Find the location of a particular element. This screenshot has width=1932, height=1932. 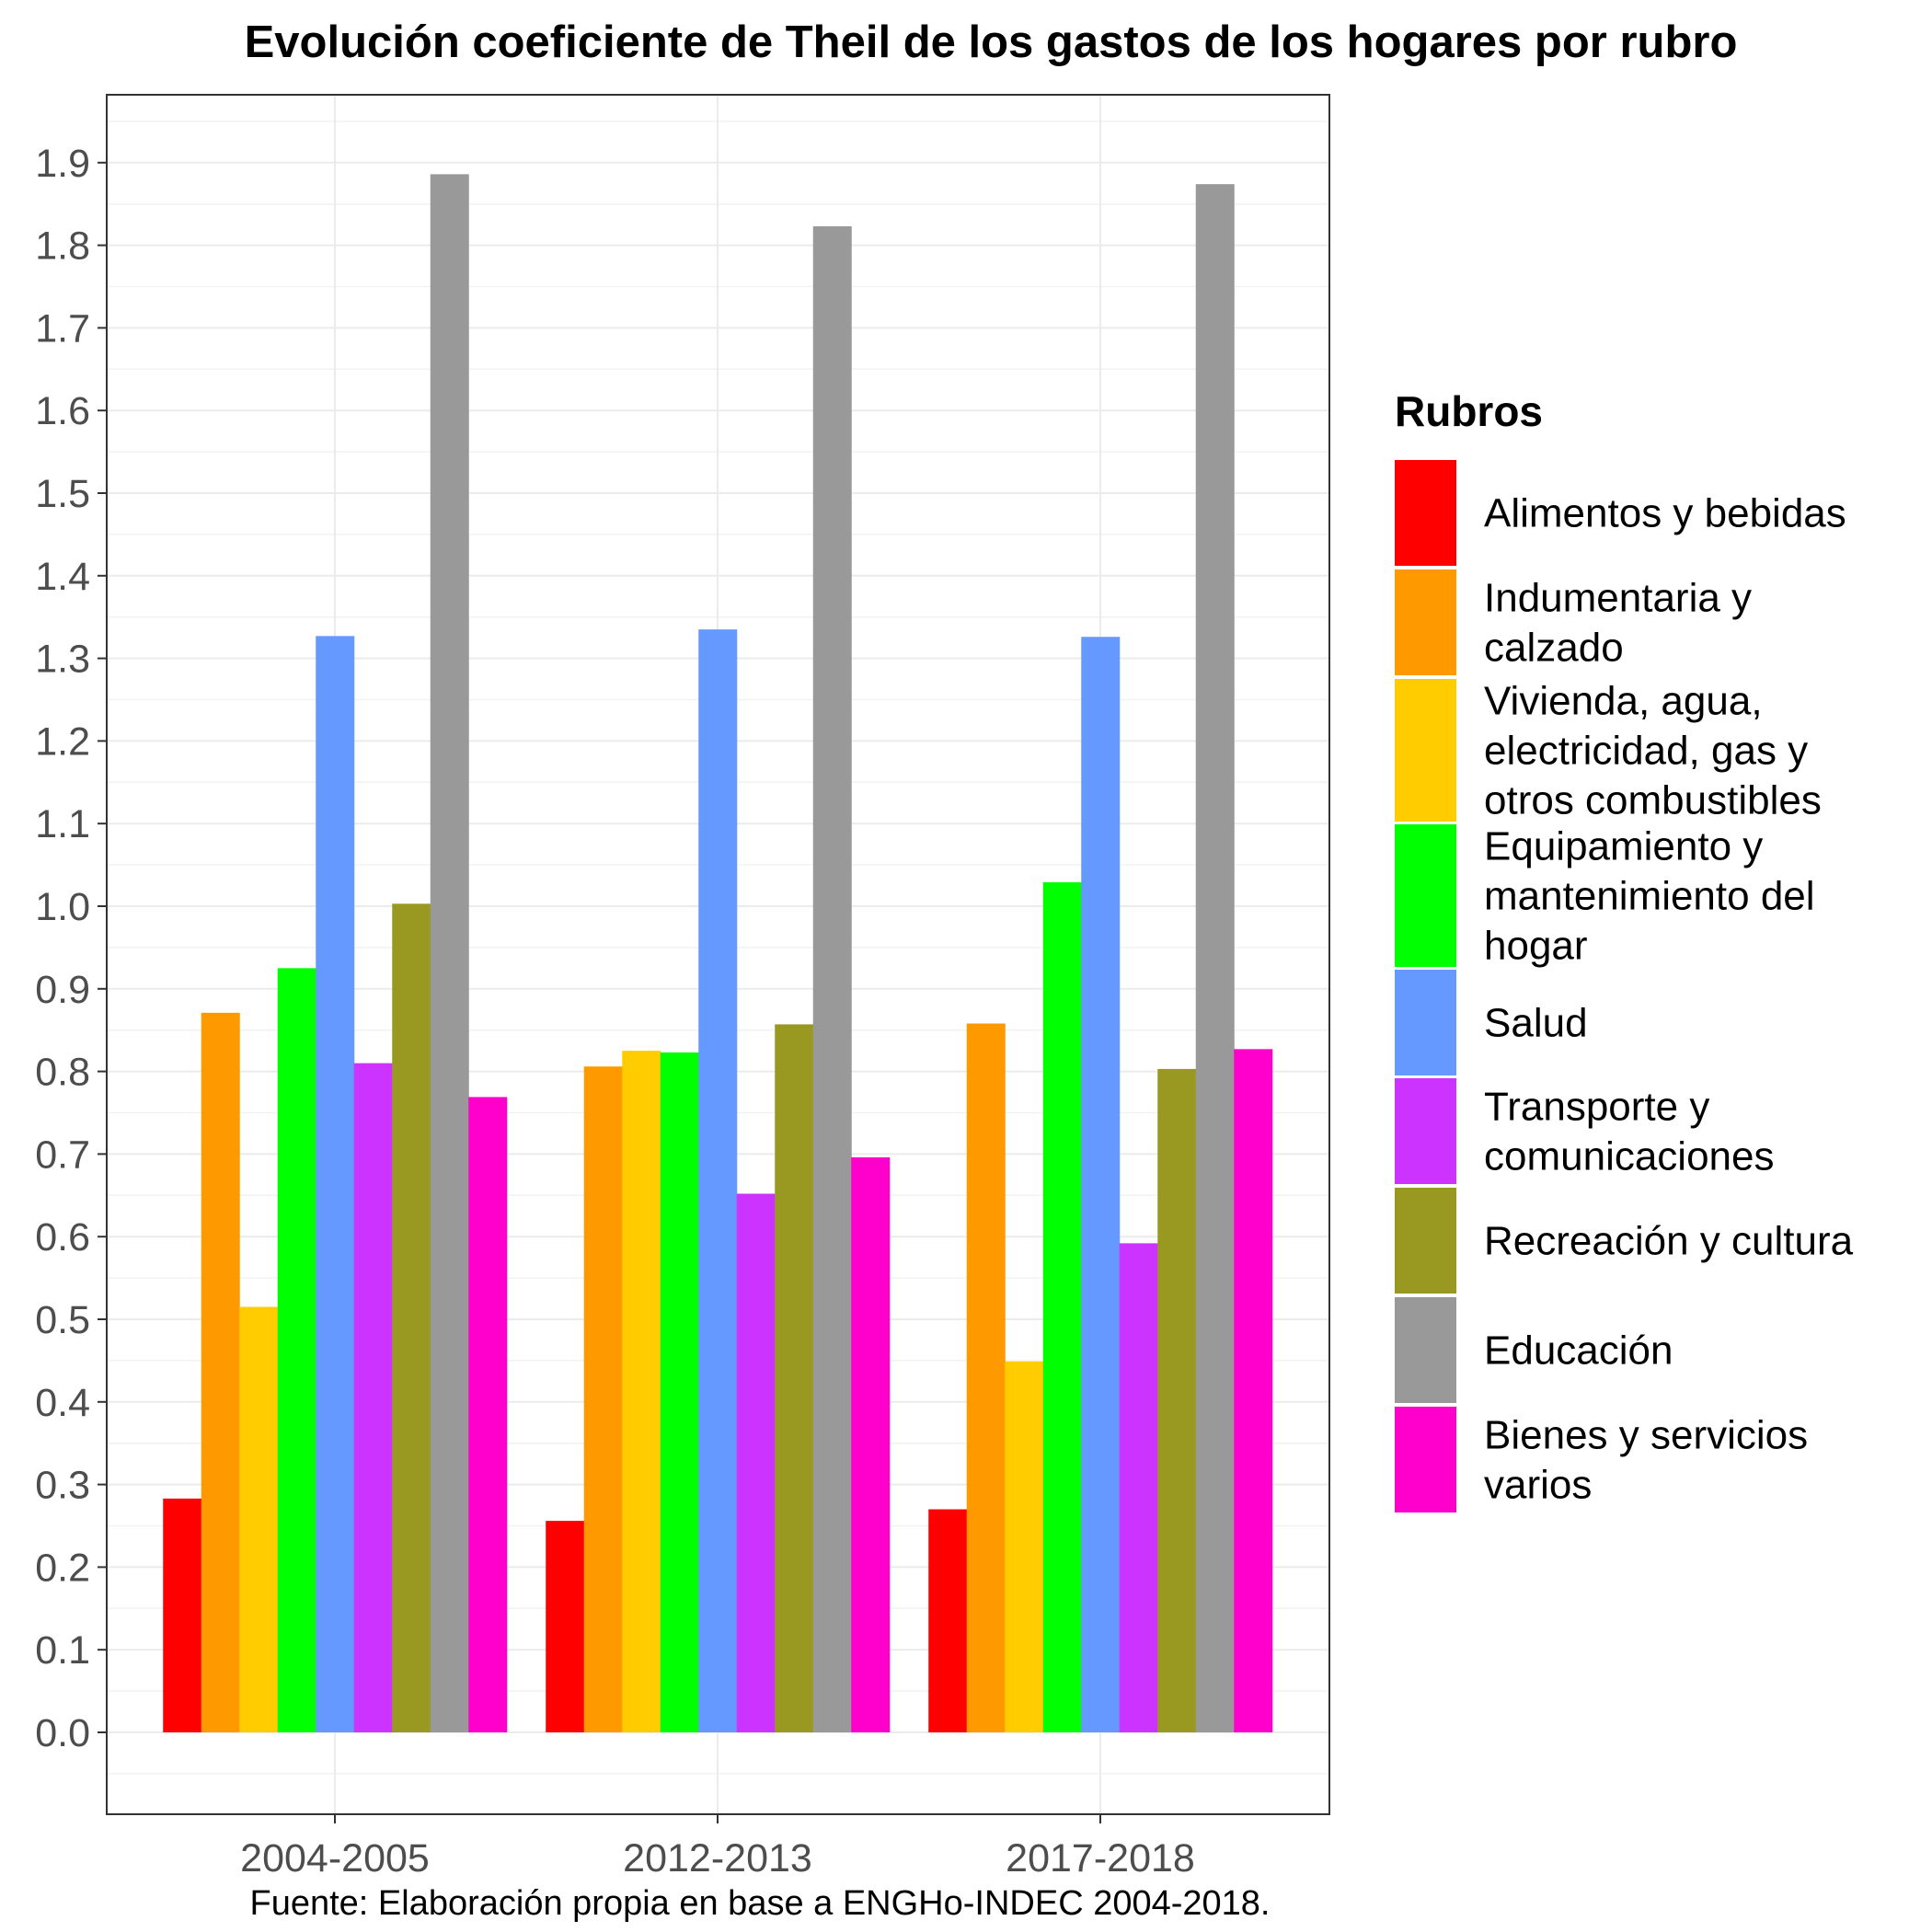

y-tick-label: 0.1 is located at coordinates (62, 1650).